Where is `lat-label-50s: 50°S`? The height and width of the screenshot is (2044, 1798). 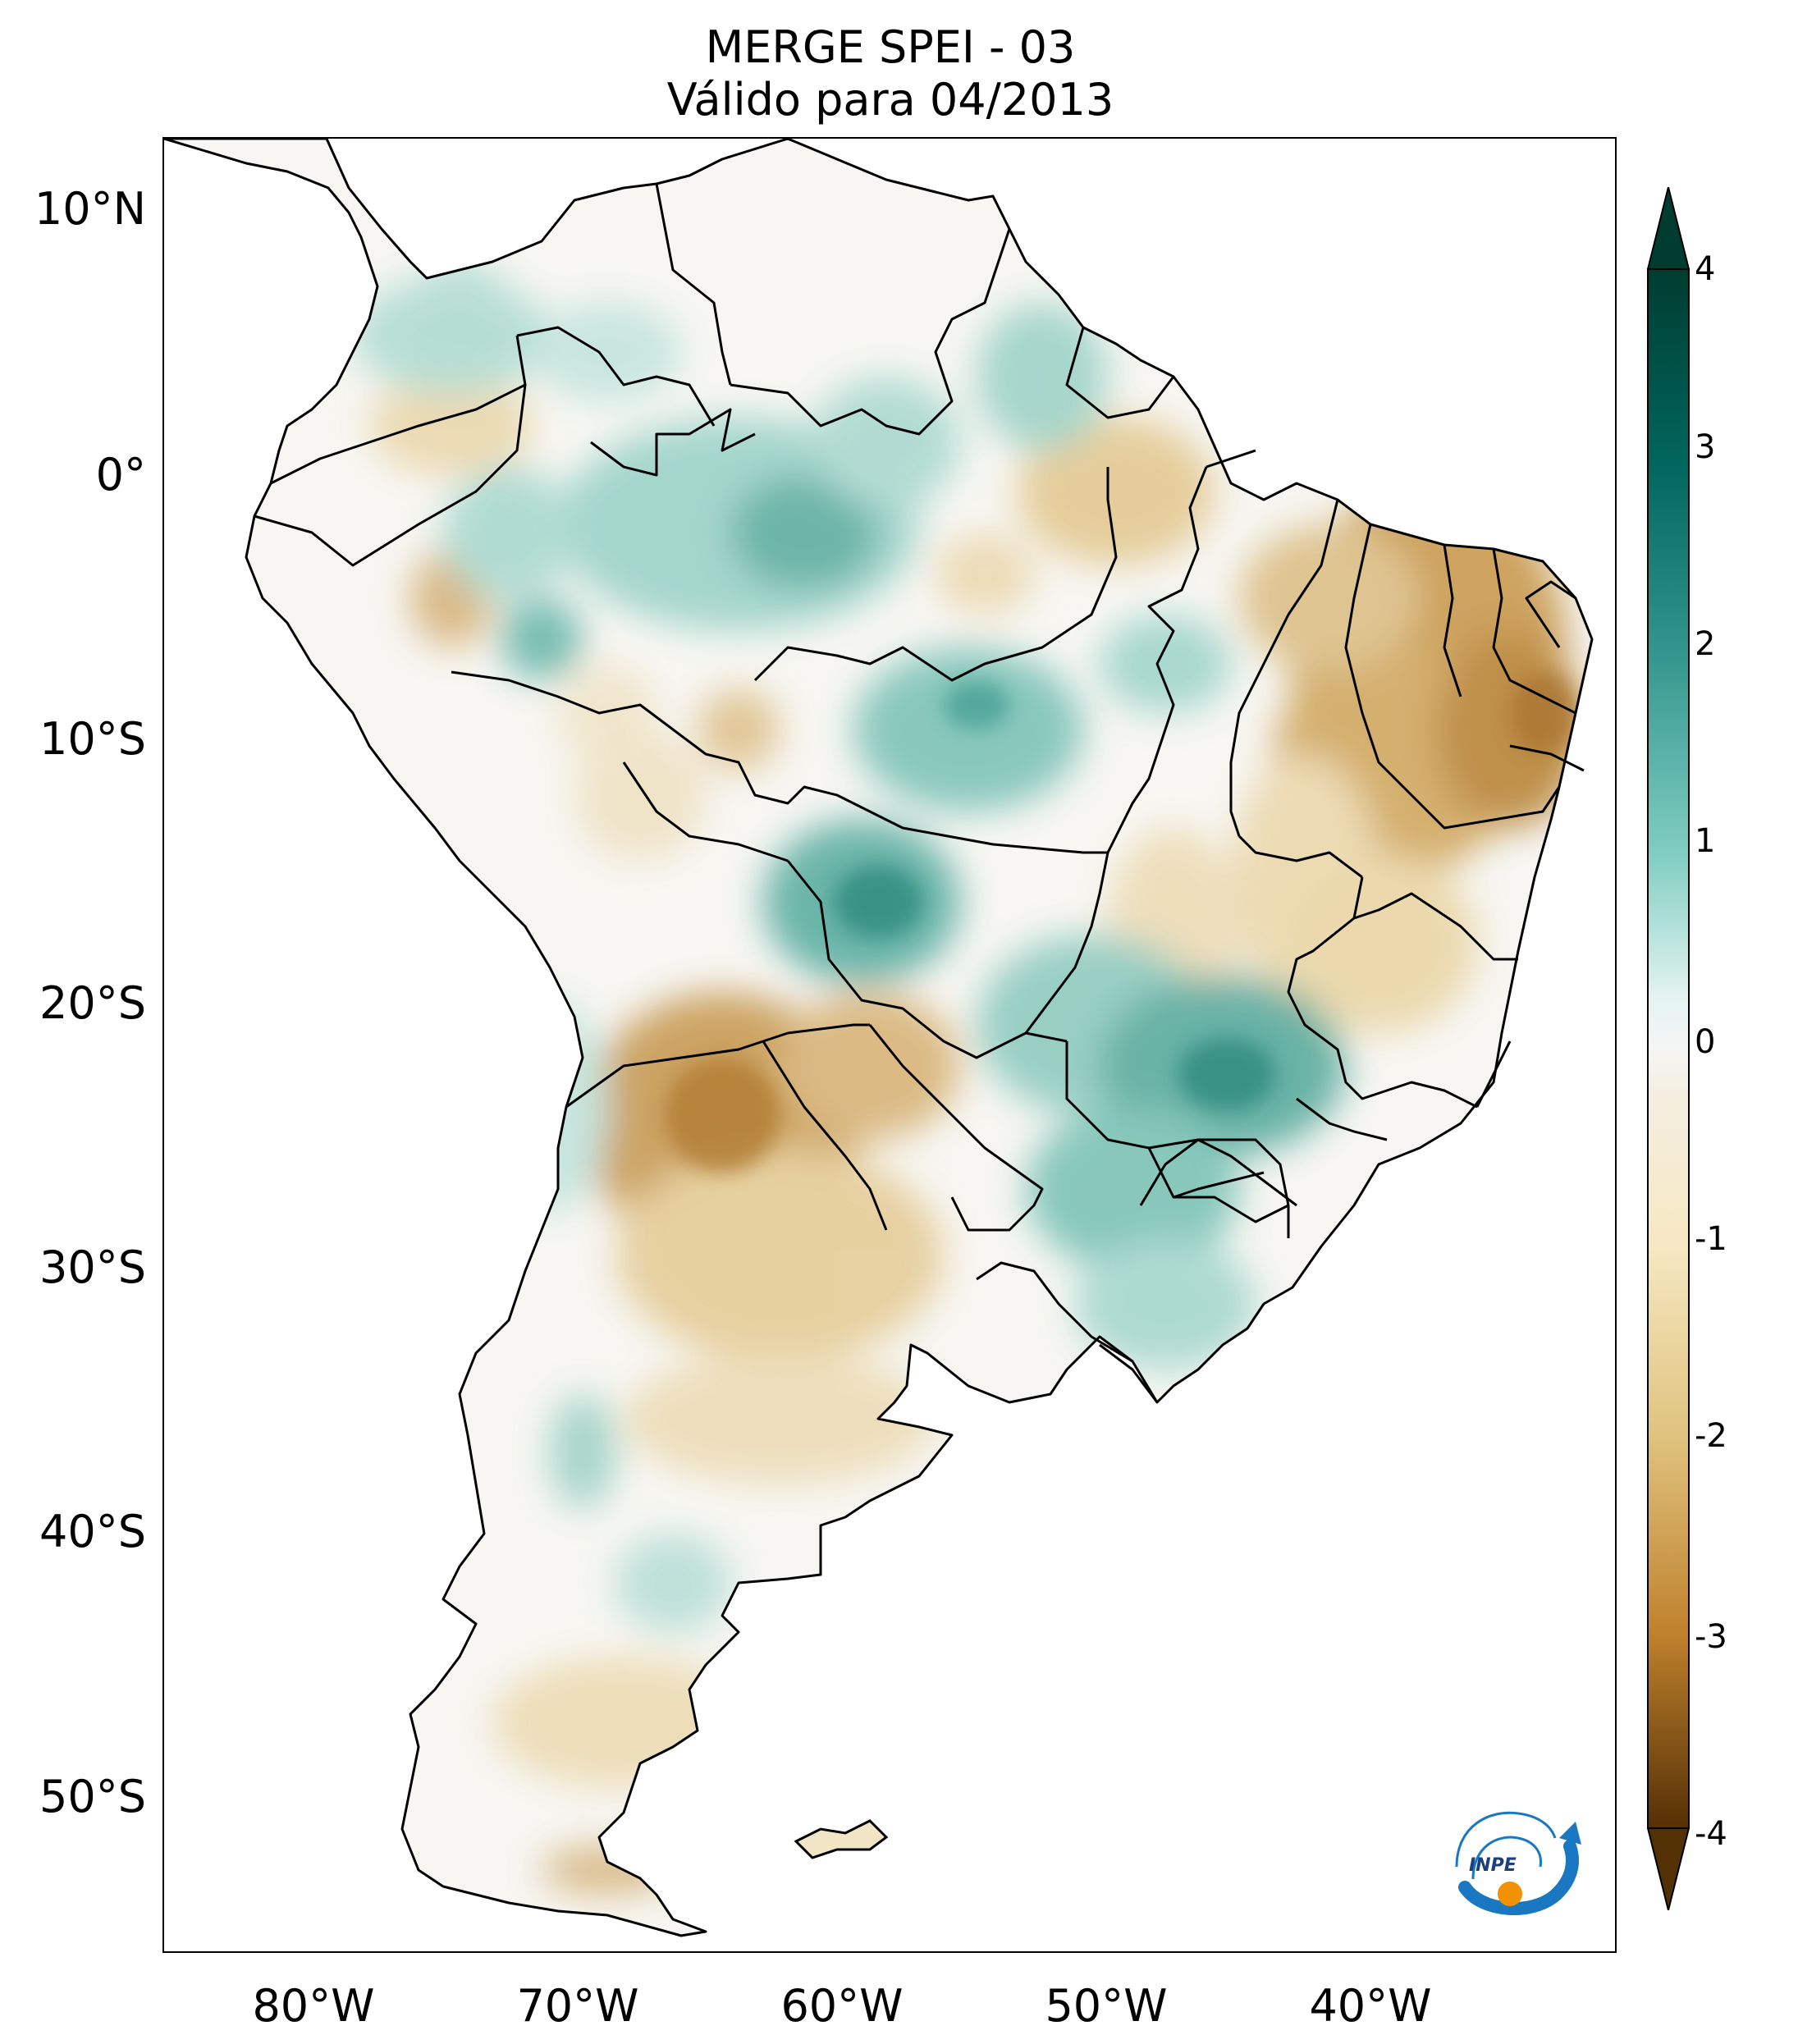 lat-label-50s: 50°S is located at coordinates (92, 1796).